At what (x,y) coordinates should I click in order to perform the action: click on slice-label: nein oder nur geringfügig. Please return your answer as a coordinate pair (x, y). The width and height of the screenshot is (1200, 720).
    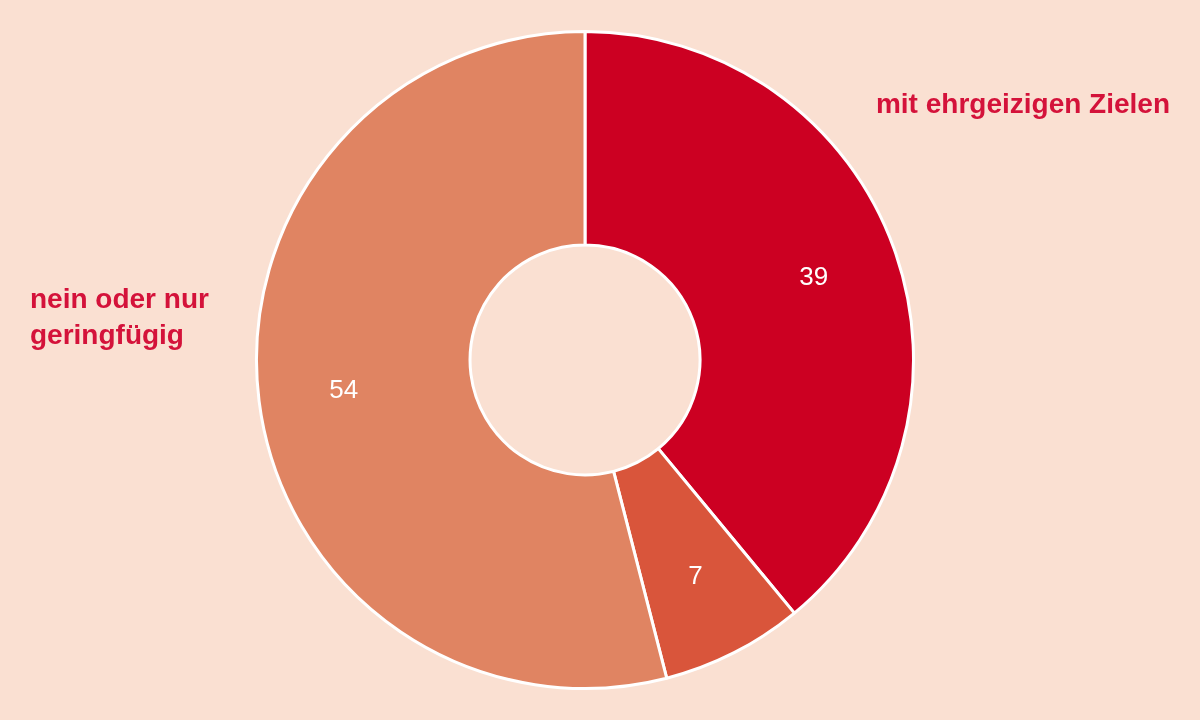
    Looking at the image, I should click on (119, 316).